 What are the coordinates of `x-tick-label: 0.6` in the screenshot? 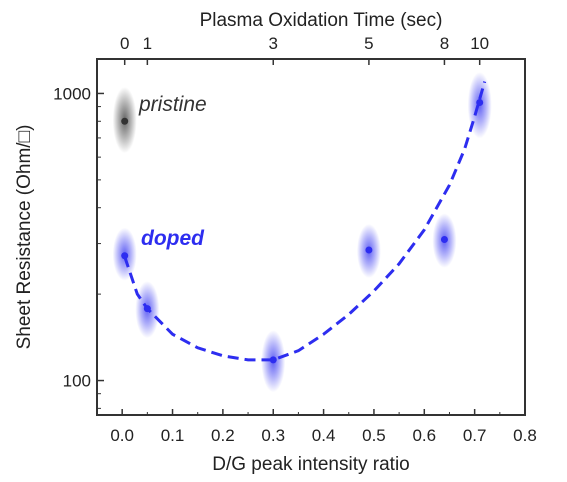 It's located at (424, 435).